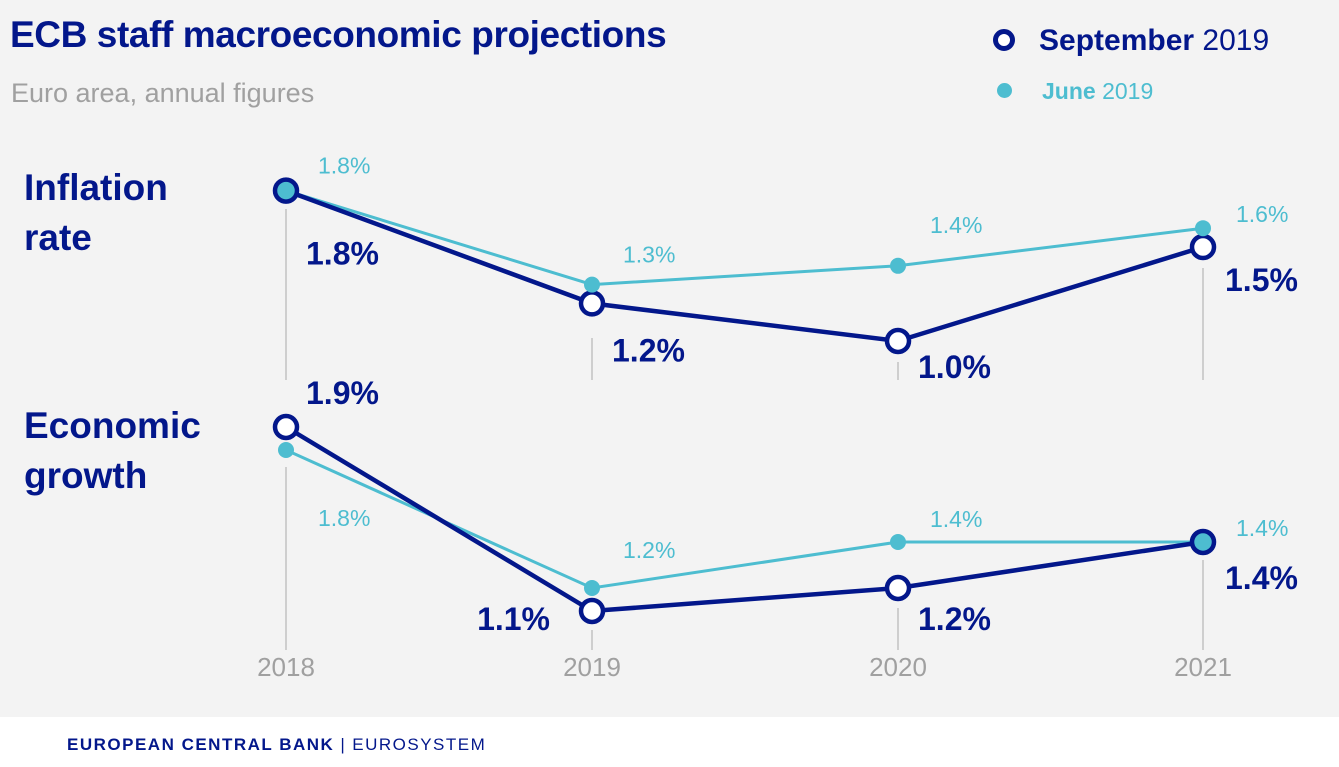 The image size is (1339, 767). I want to click on legend-item-june: June 2019, so click(1073, 91).